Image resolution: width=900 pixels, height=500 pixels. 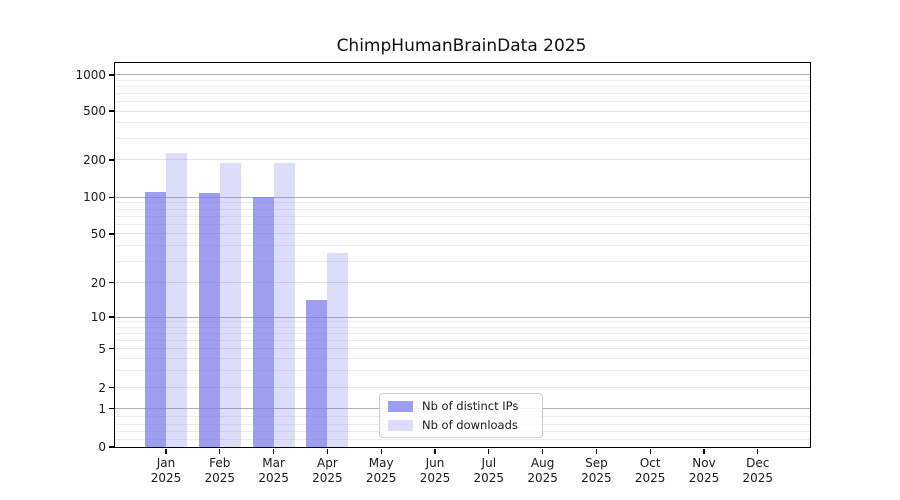 I want to click on x-tick-label: Jun 2025, so click(x=435, y=471).